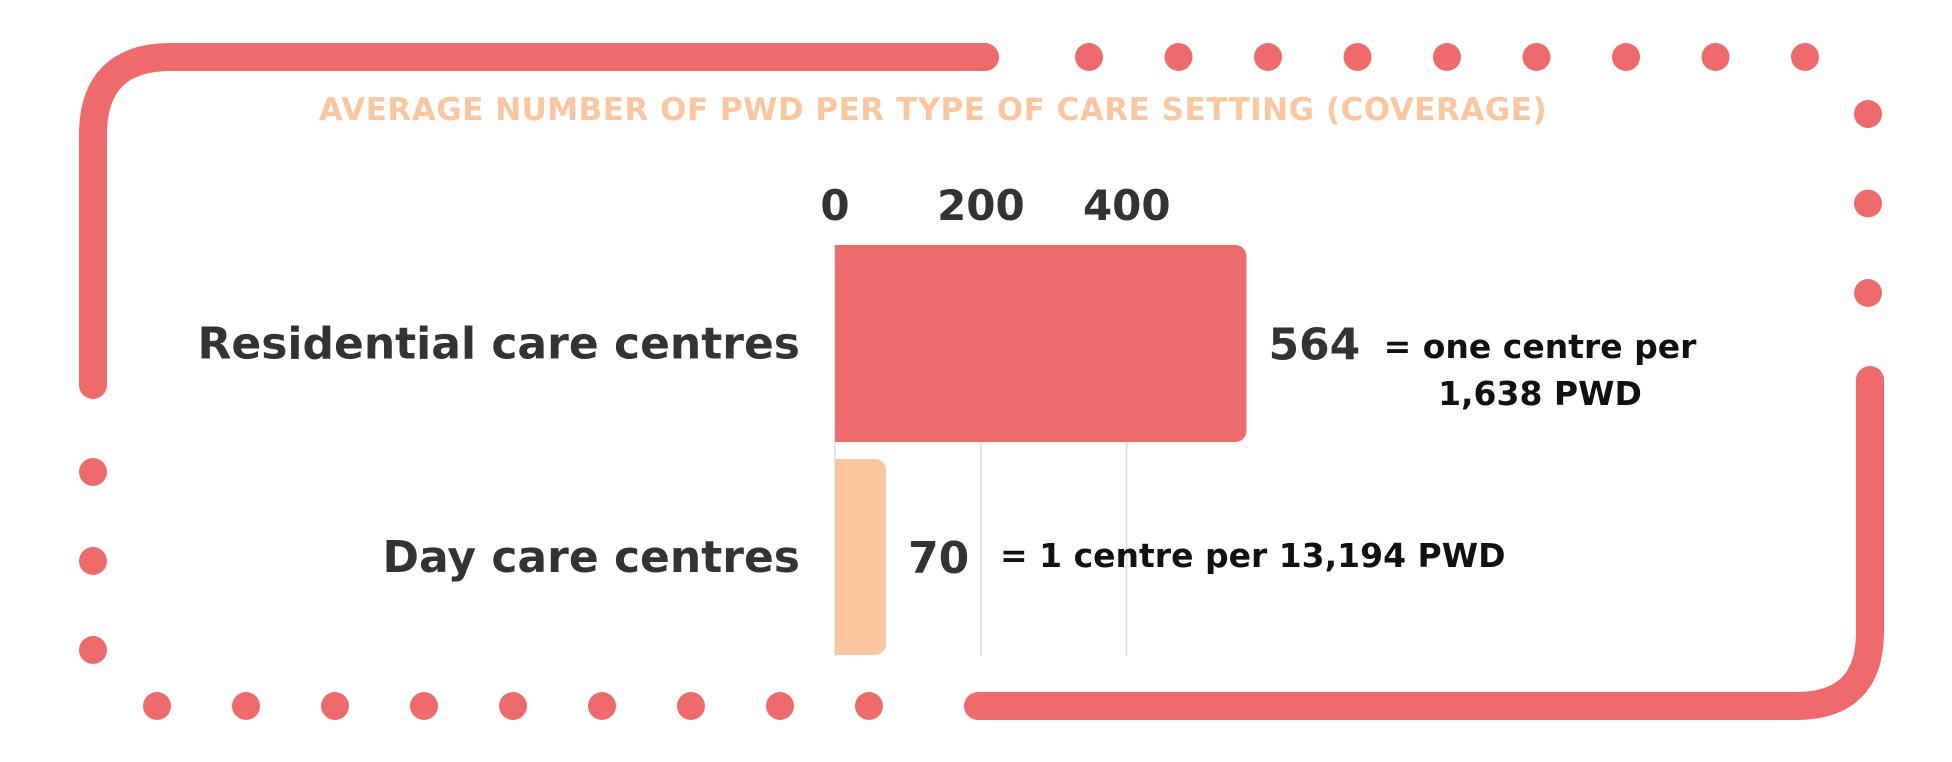 This screenshot has height=762, width=1952. What do you see at coordinates (981, 205) in the screenshot?
I see `x-tick-label: 200` at bounding box center [981, 205].